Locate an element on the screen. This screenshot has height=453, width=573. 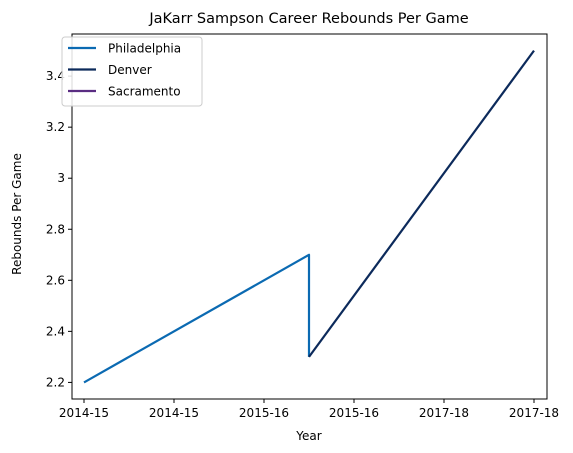
legend-box is located at coordinates (132, 71).